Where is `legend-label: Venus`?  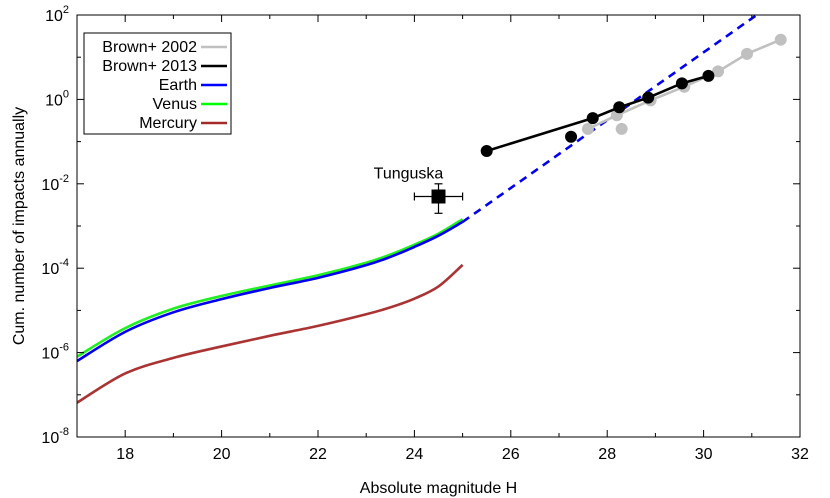
legend-label: Venus is located at coordinates (175, 104).